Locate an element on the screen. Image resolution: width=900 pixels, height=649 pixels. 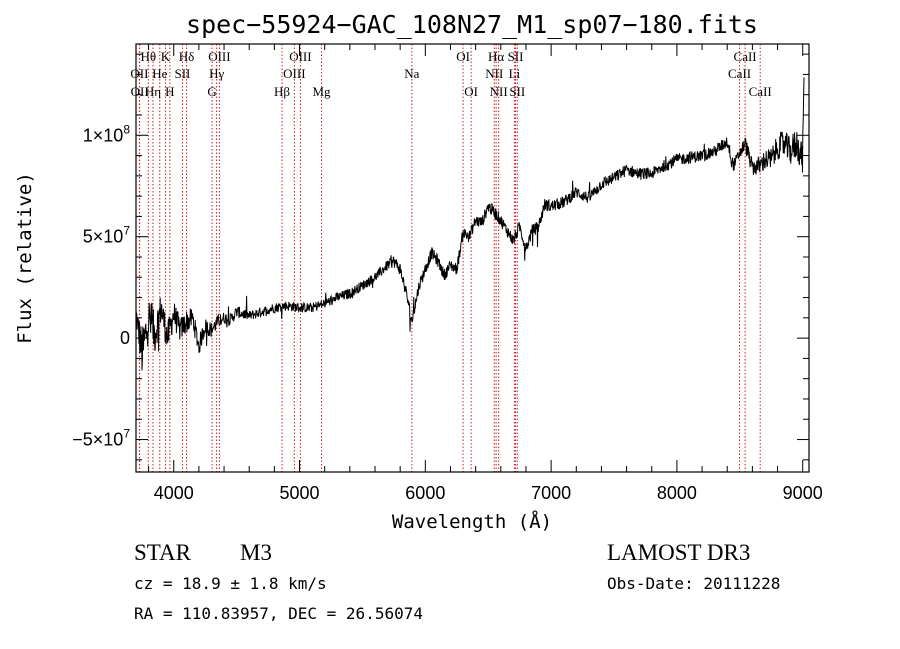
spectral-line-label: Na is located at coordinates (411, 73).